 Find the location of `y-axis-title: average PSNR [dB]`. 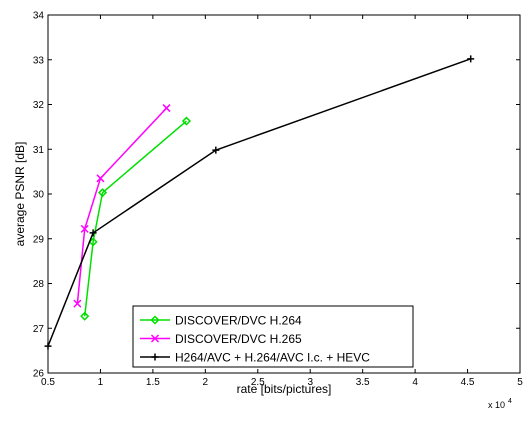

y-axis-title: average PSNR [dB] is located at coordinates (20, 194).